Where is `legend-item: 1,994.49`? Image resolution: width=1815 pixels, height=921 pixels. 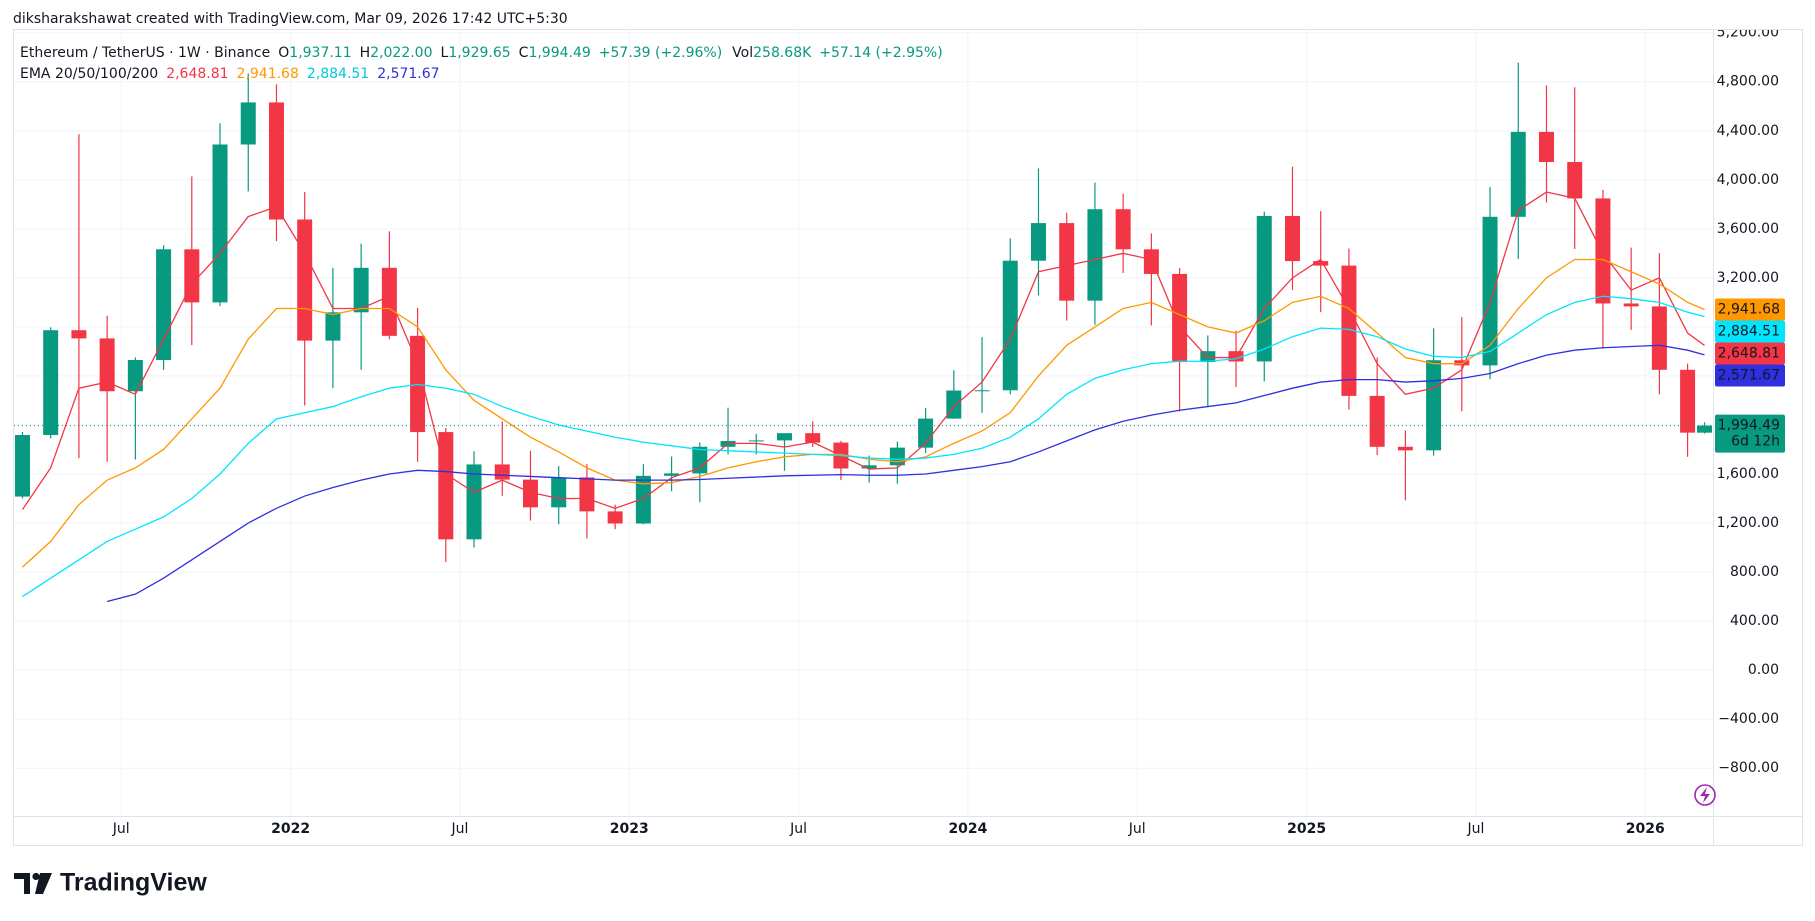
legend-item: 1,994.49 is located at coordinates (559, 53).